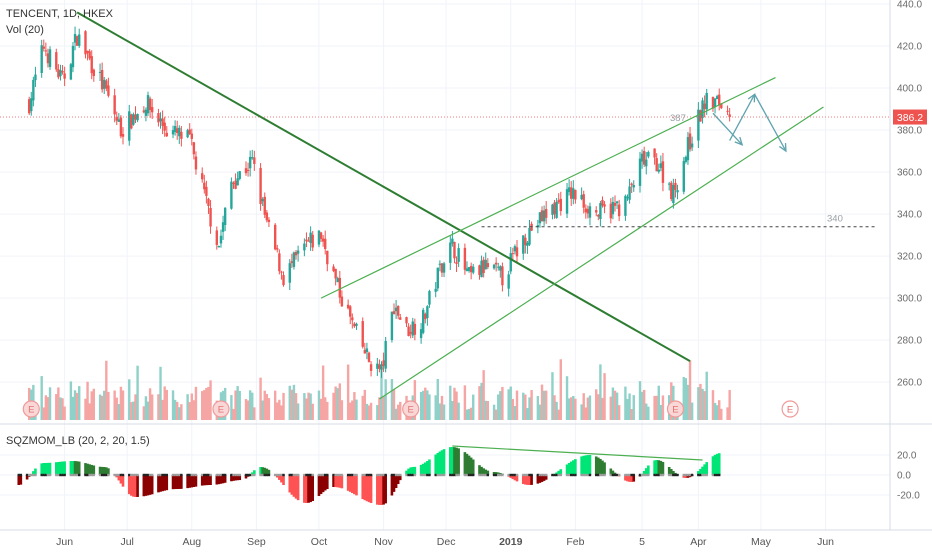 This screenshot has width=932, height=555. What do you see at coordinates (445, 542) in the screenshot?
I see `time-axis: Jun Jul Aug Sep Oct Nov Dec 2019 Feb 5 Apr May Jun` at bounding box center [445, 542].